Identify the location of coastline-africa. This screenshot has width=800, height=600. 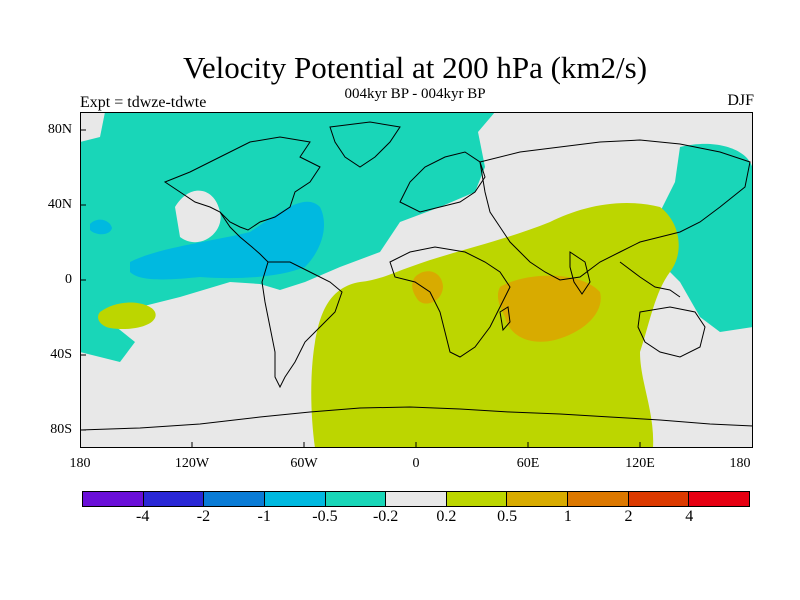
(450, 302).